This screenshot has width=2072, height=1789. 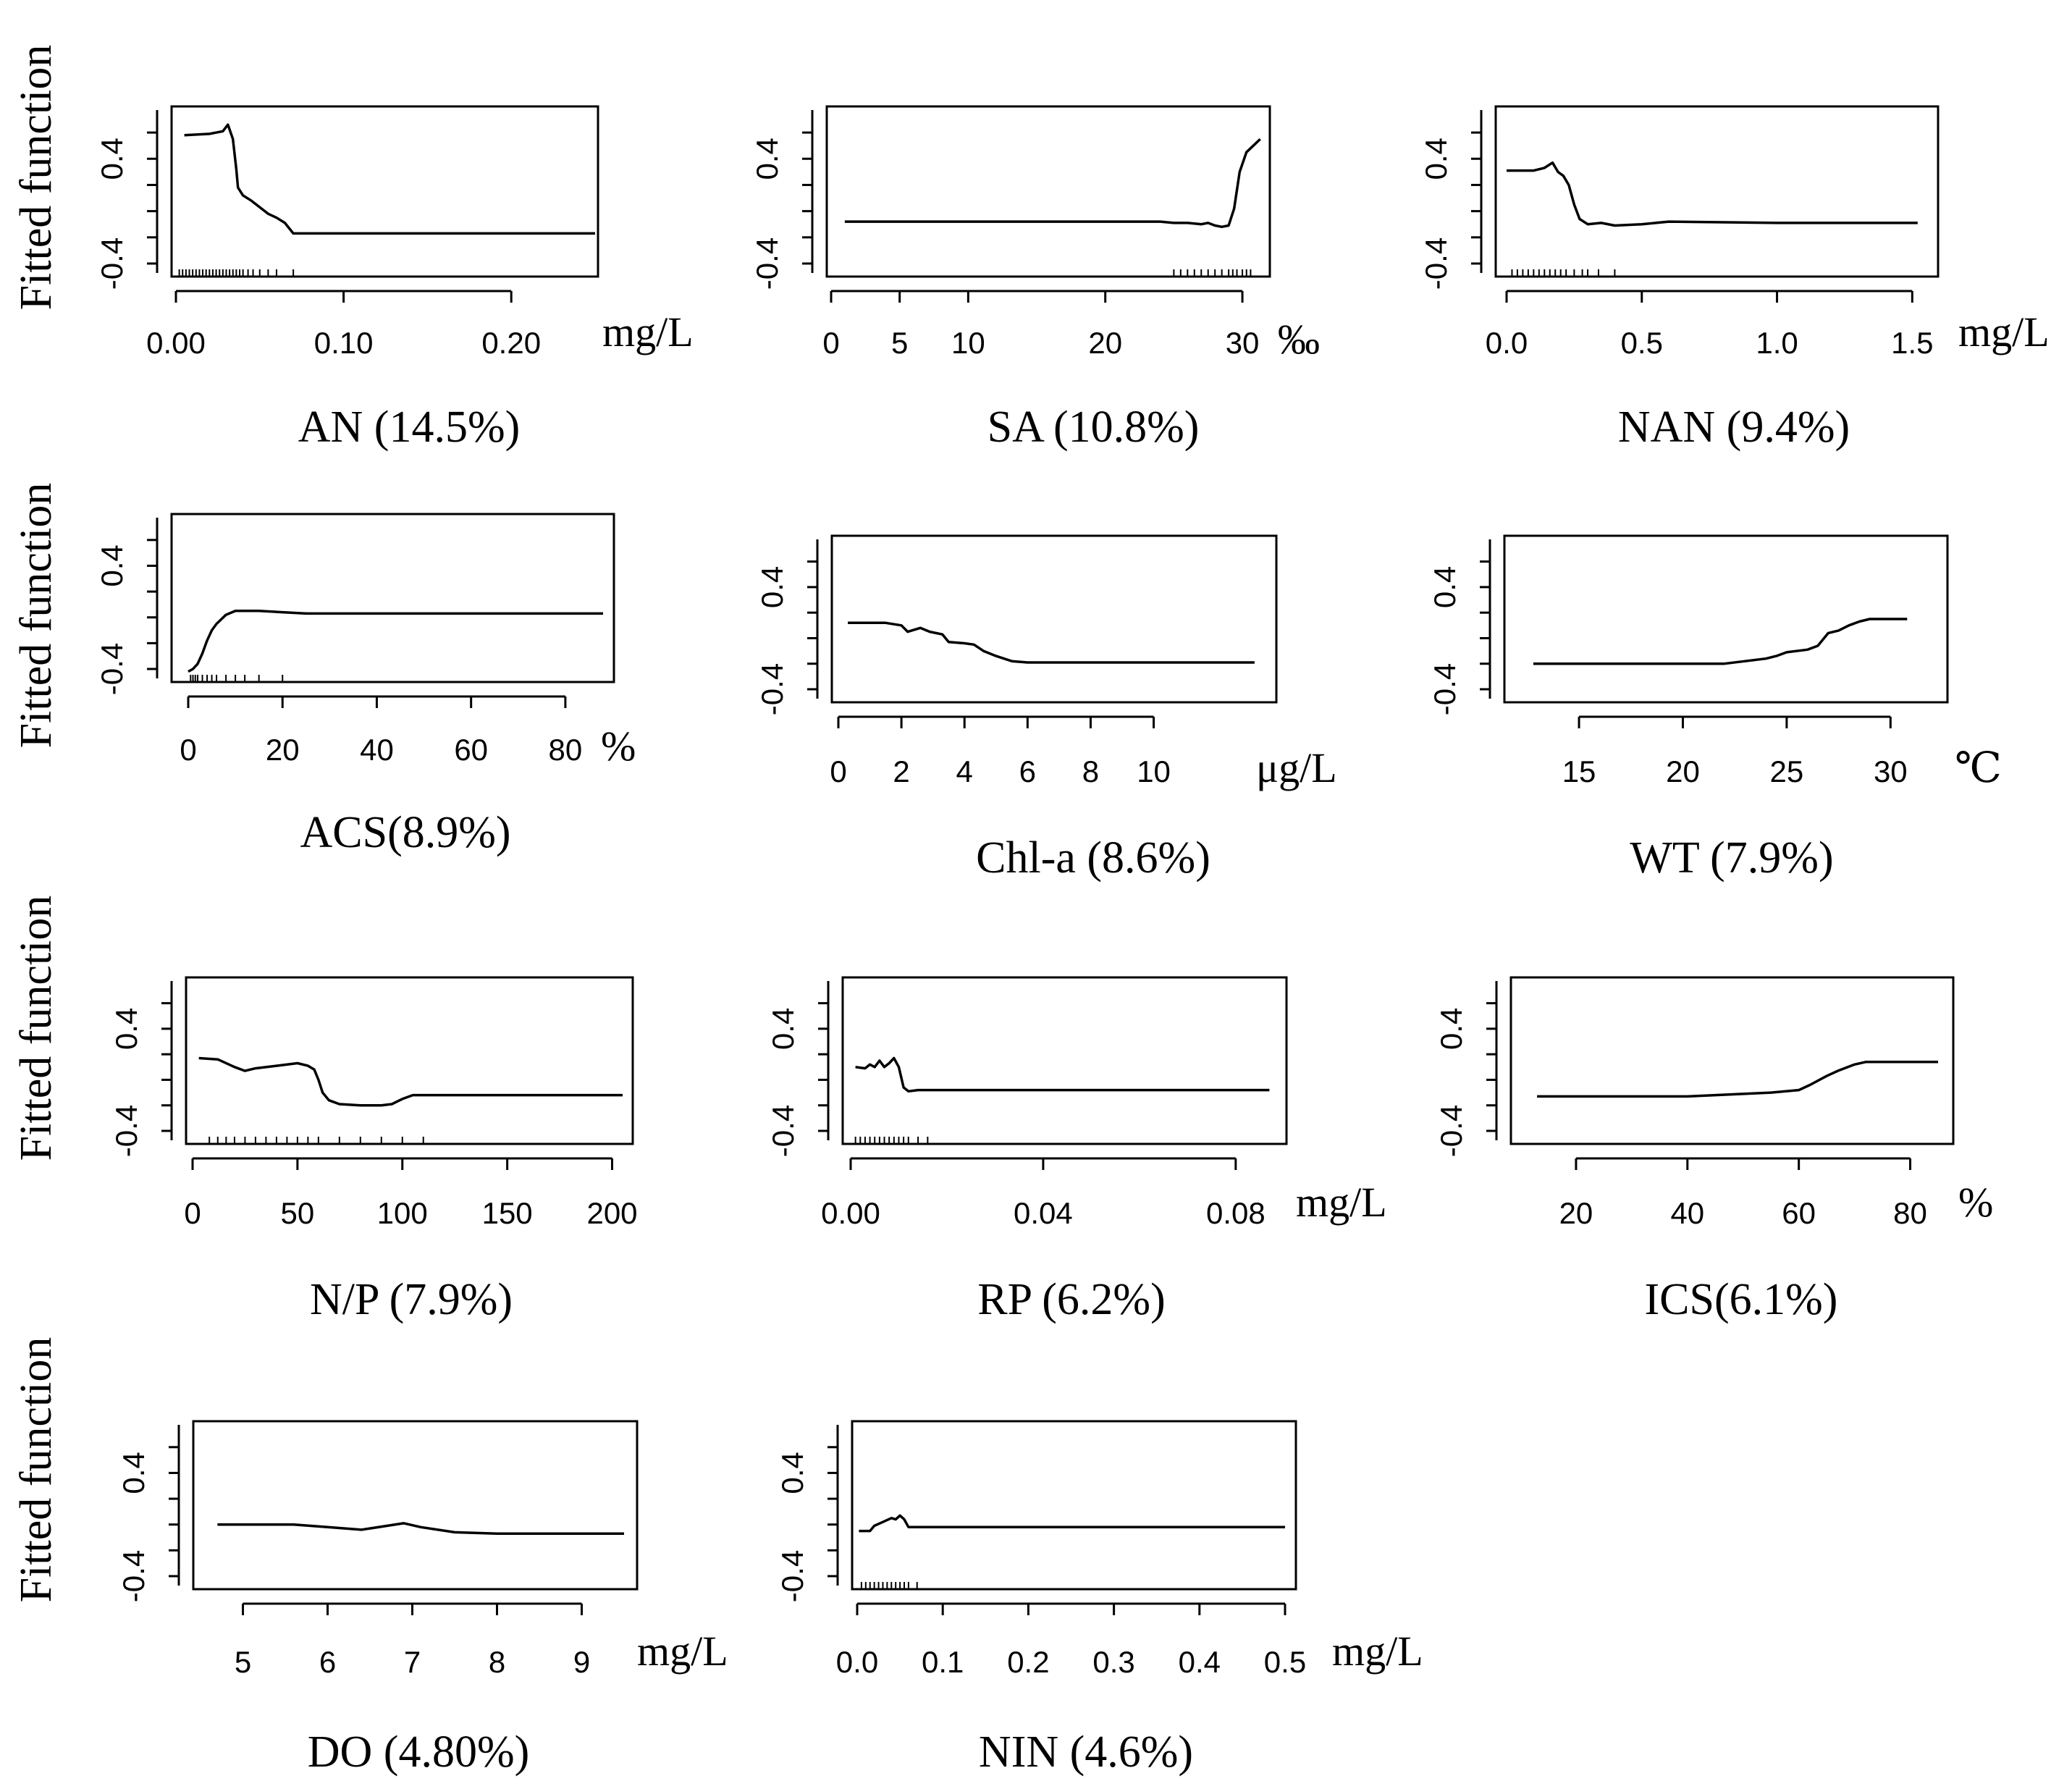 What do you see at coordinates (1235, 1213) in the screenshot?
I see `x-tick-label: 0.08` at bounding box center [1235, 1213].